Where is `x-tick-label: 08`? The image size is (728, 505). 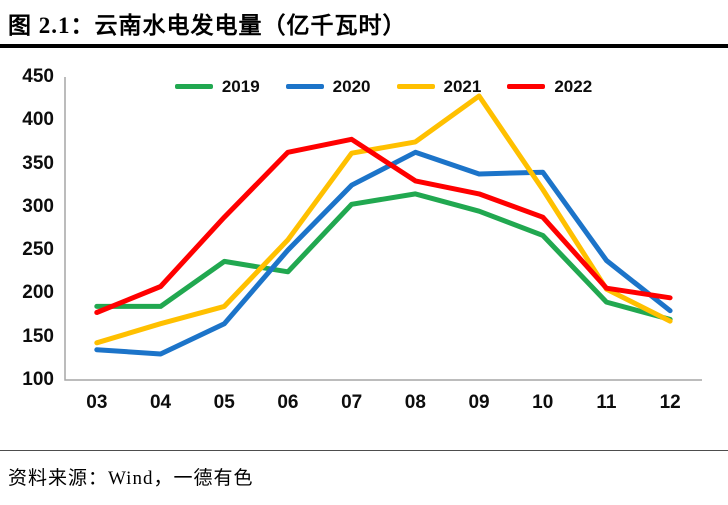
x-tick-label: 08 is located at coordinates (415, 402).